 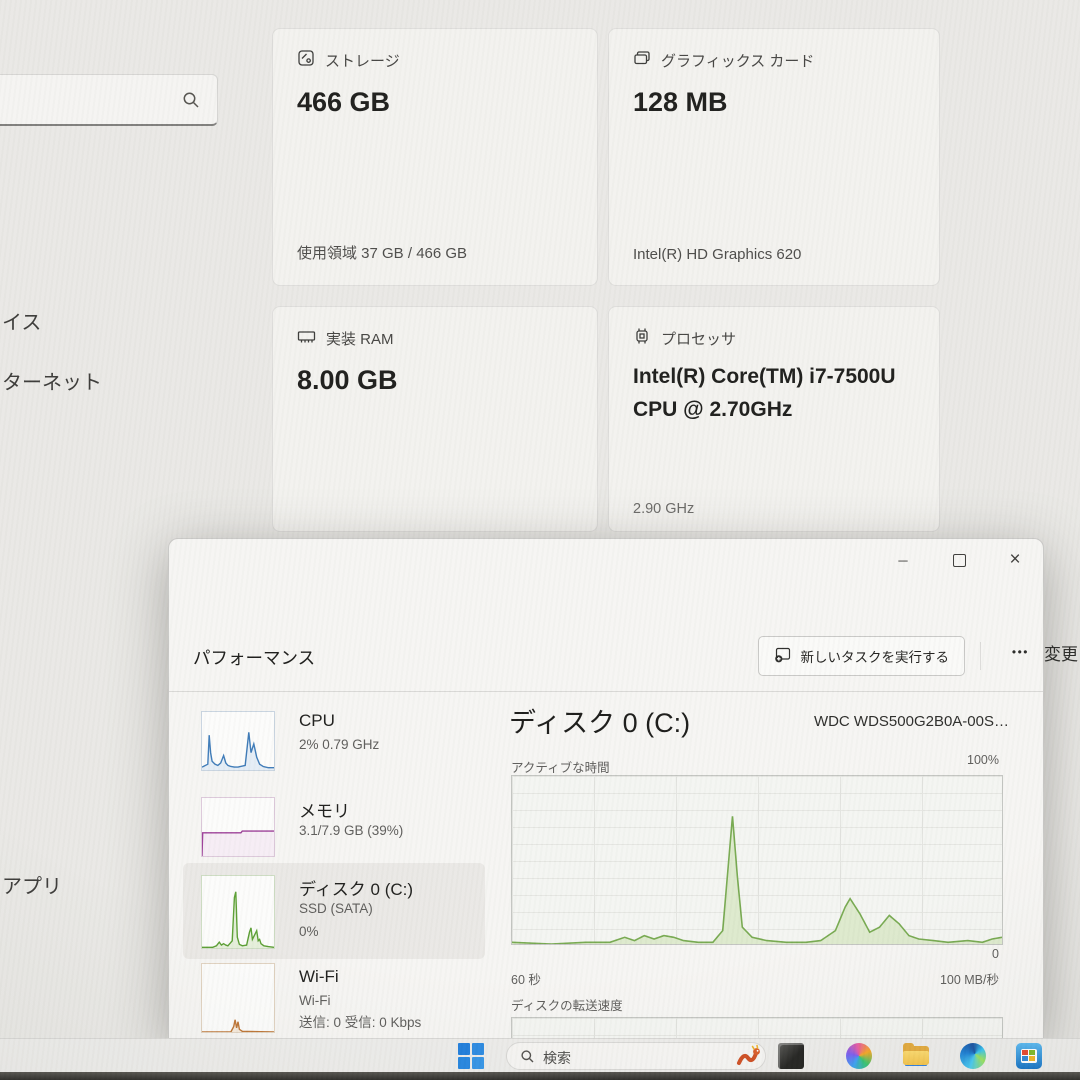 What do you see at coordinates (360, 339) in the screenshot?
I see `card-title: 実装 RAM` at bounding box center [360, 339].